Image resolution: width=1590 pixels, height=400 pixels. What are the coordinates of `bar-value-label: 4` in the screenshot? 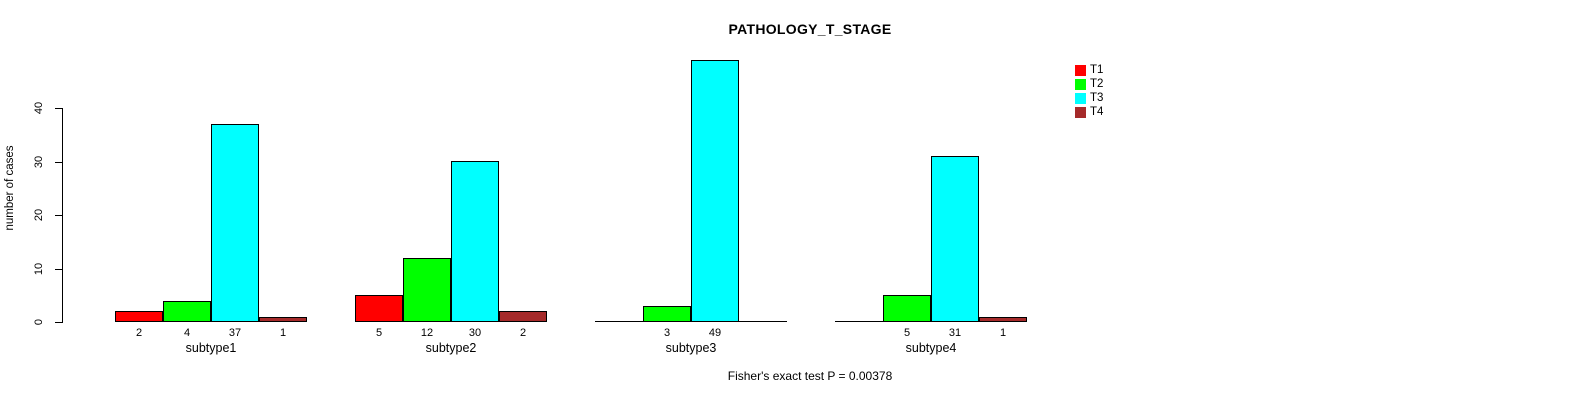 It's located at (187, 333).